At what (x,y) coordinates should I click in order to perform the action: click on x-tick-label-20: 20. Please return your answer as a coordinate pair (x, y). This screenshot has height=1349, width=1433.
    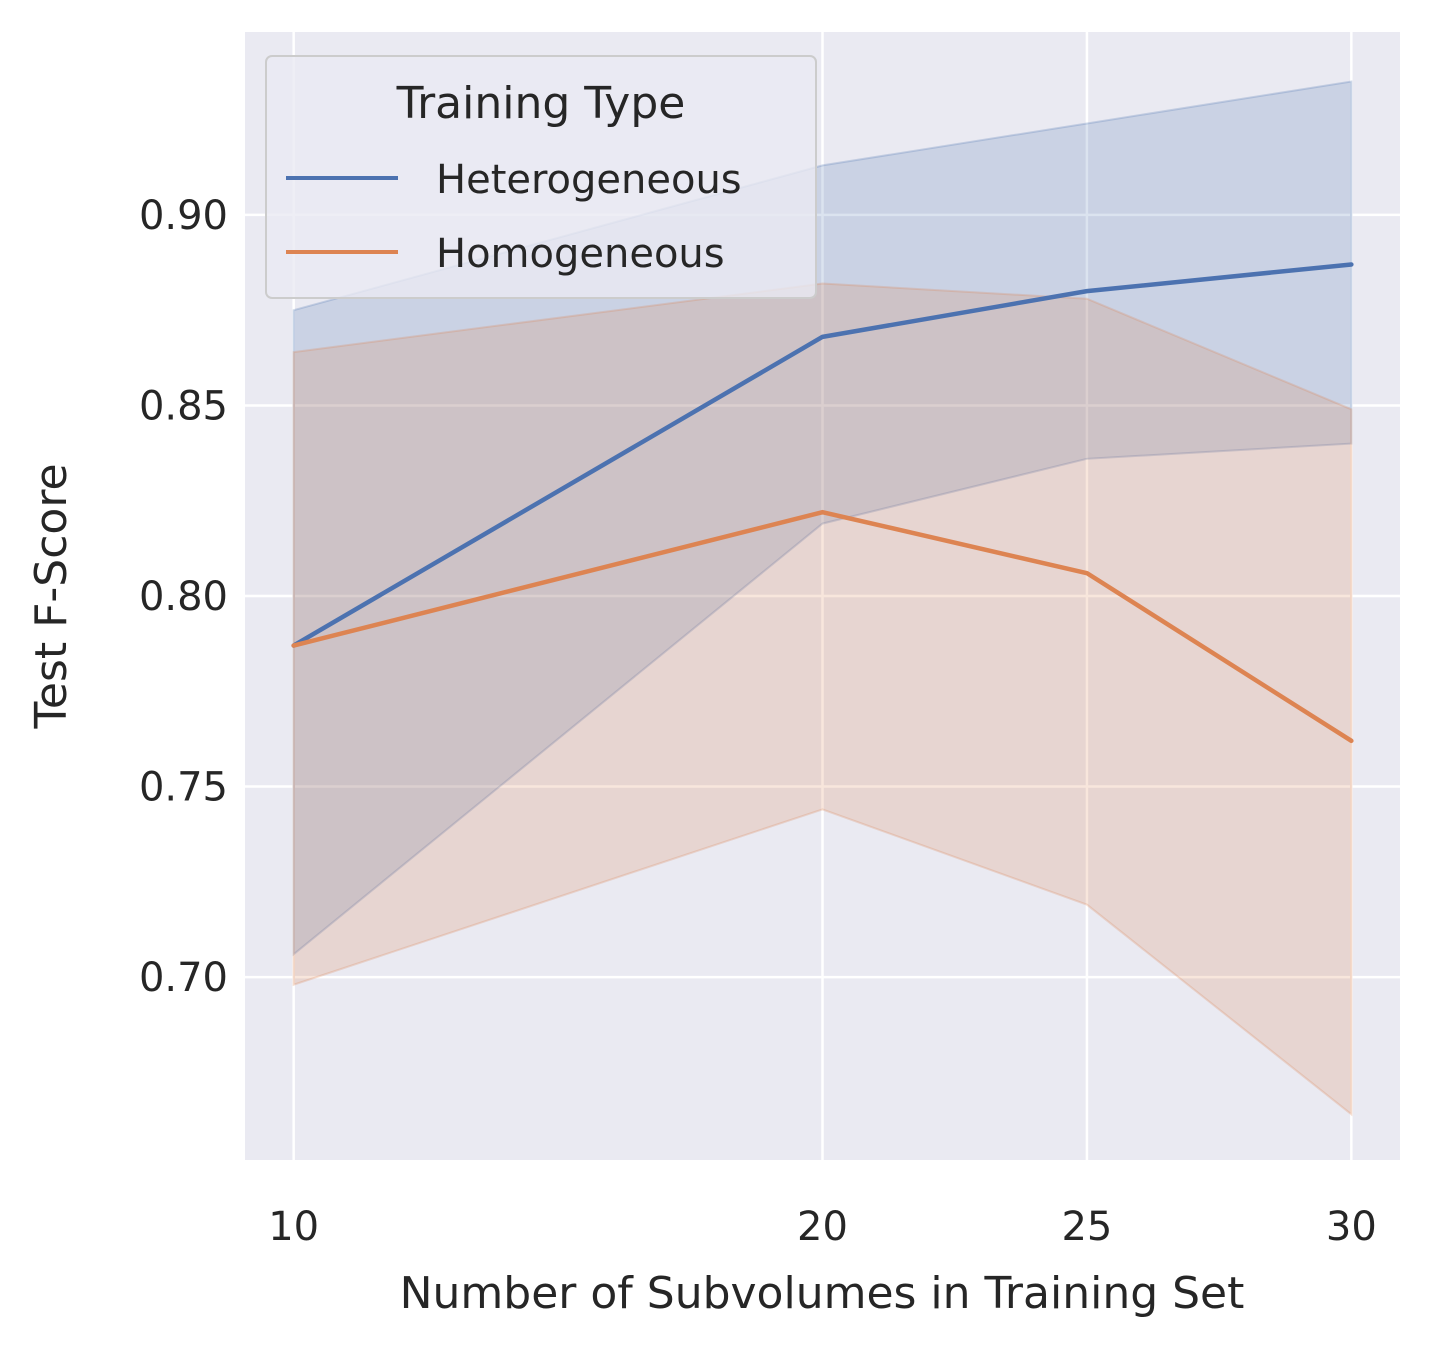
    Looking at the image, I should click on (822, 1227).